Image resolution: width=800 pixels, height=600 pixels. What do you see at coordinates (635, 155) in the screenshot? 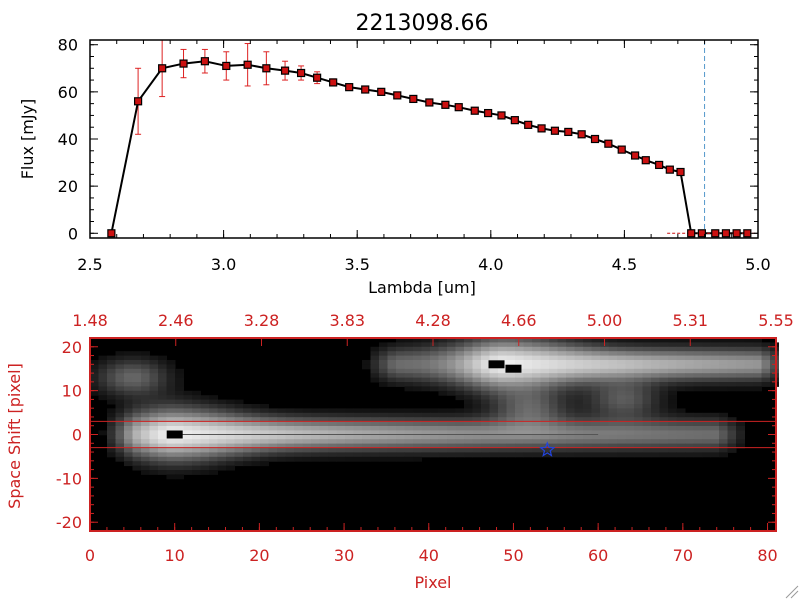
I see `flux-data-point` at bounding box center [635, 155].